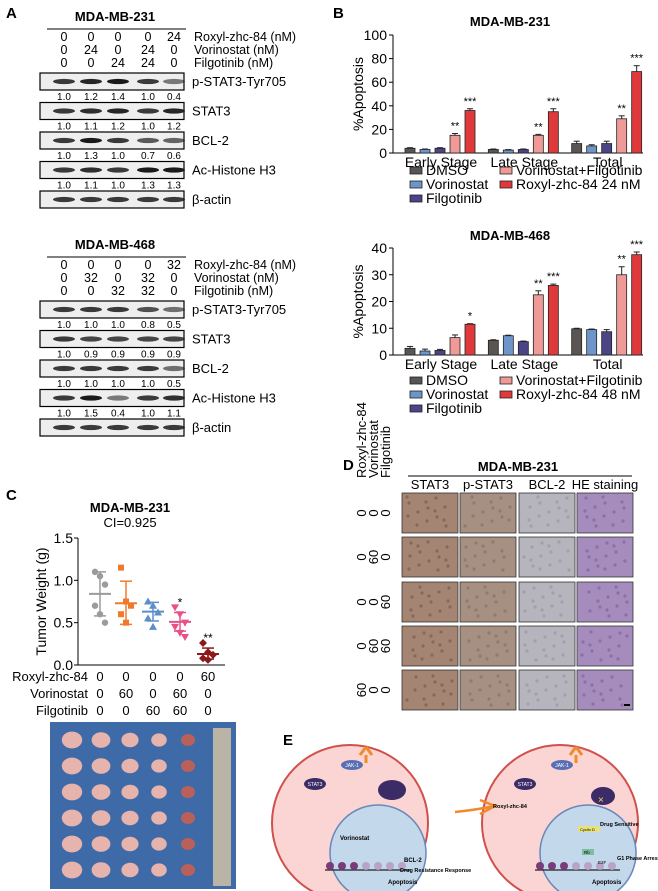  What do you see at coordinates (455, 144) in the screenshot?
I see `bar-vorinostat-filgotinib` at bounding box center [455, 144].